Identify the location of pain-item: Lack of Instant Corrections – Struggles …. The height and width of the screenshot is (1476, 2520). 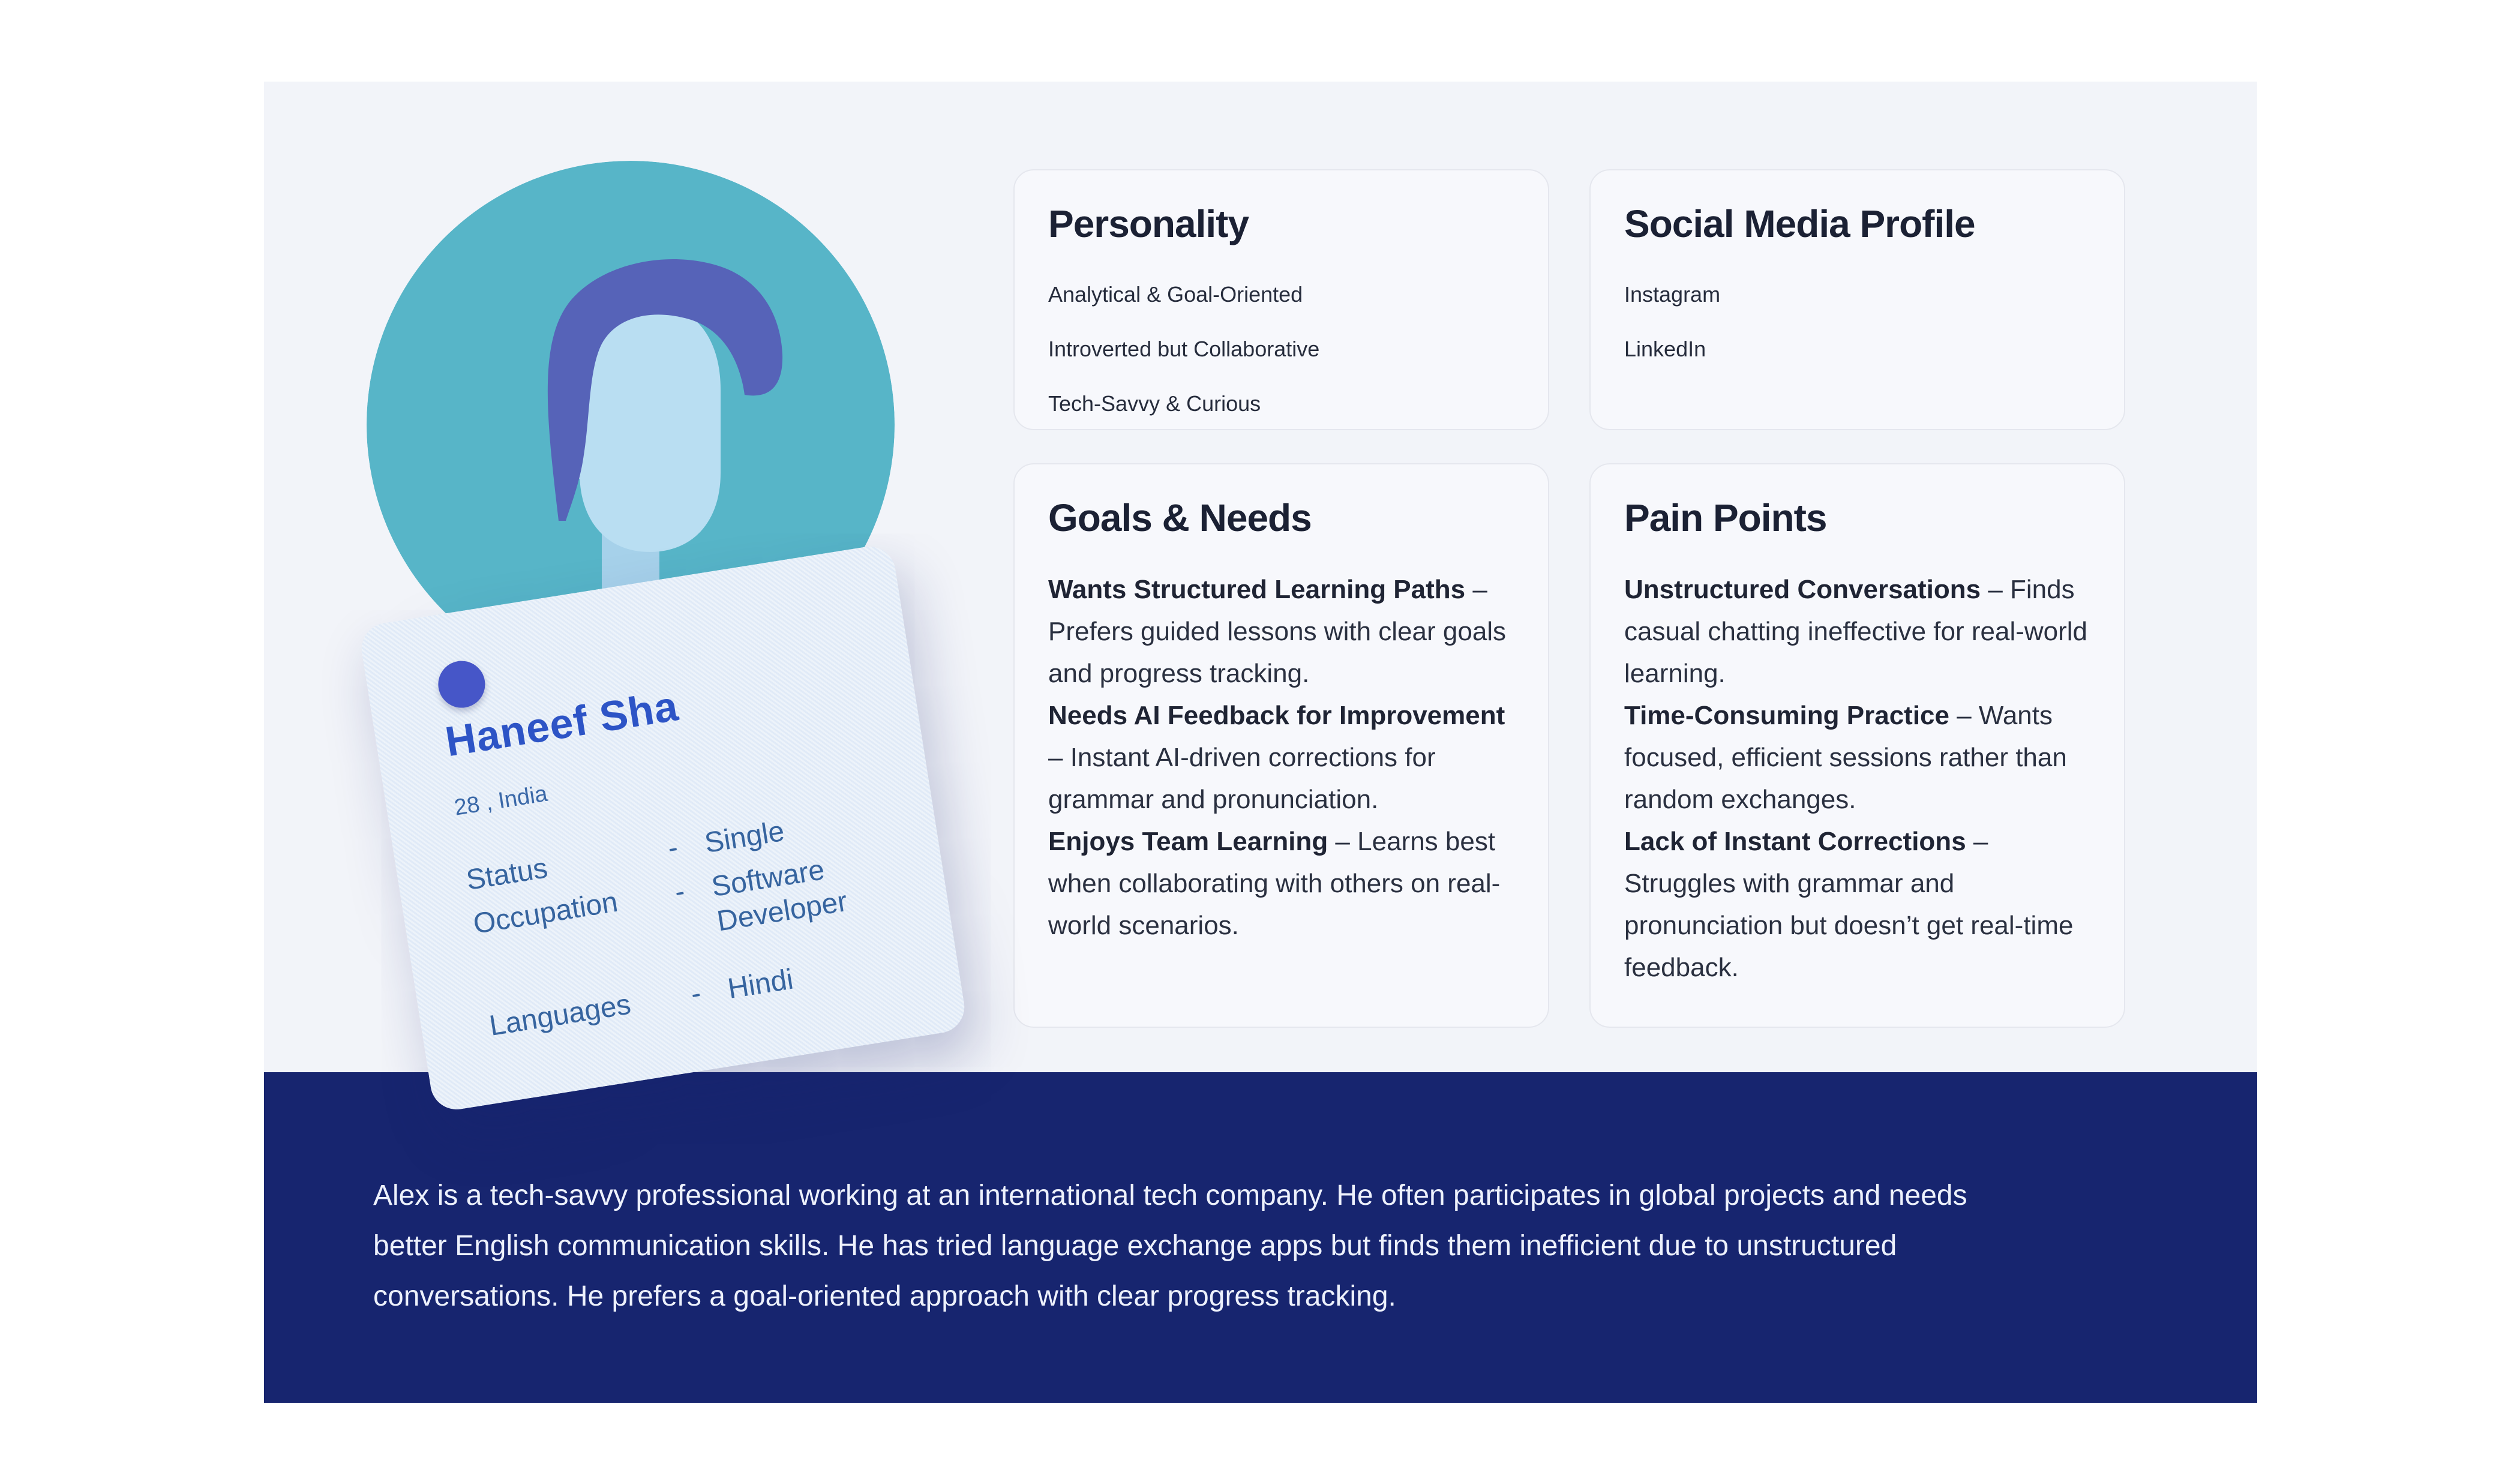
(1857, 905).